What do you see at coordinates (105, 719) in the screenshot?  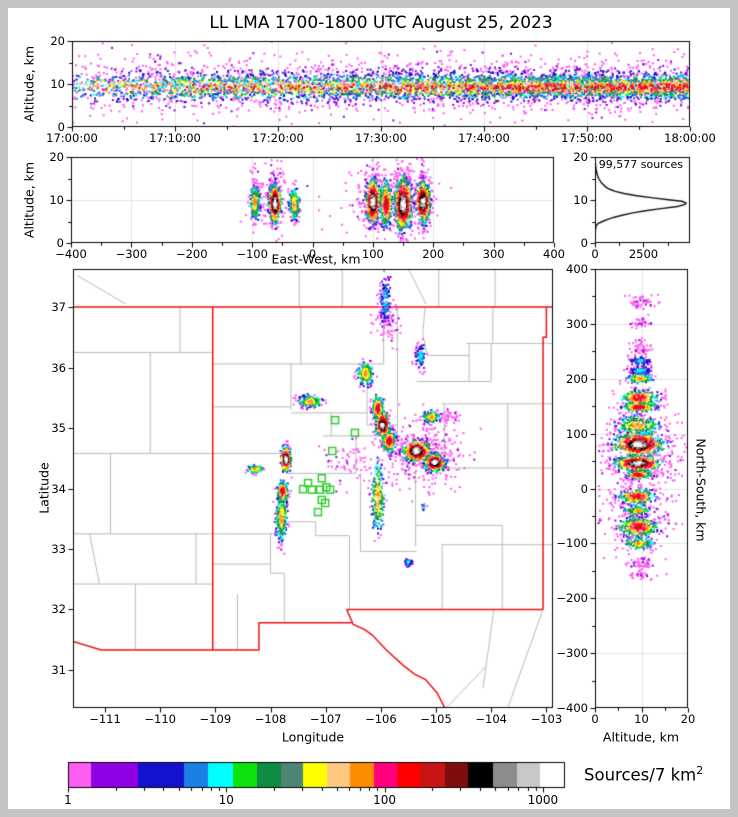 I see `tick-label: −111` at bounding box center [105, 719].